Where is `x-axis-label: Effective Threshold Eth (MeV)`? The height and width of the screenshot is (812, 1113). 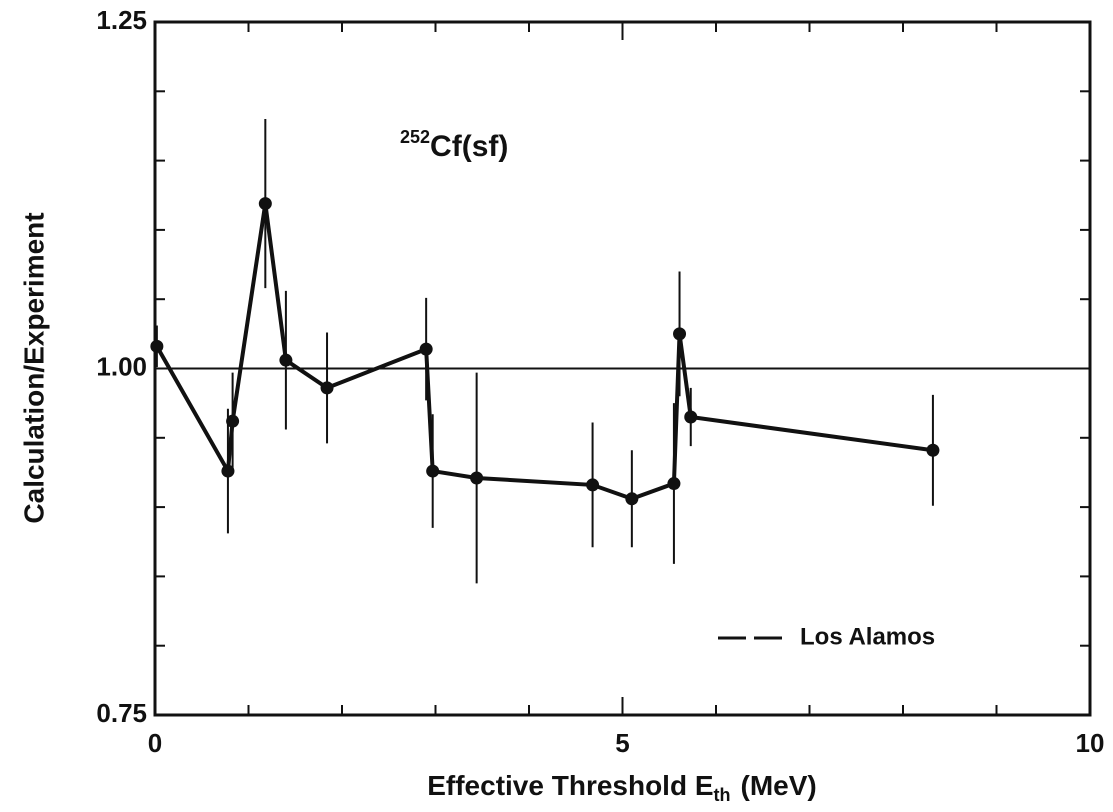
x-axis-label: Effective Threshold Eth (MeV) is located at coordinates (622, 787).